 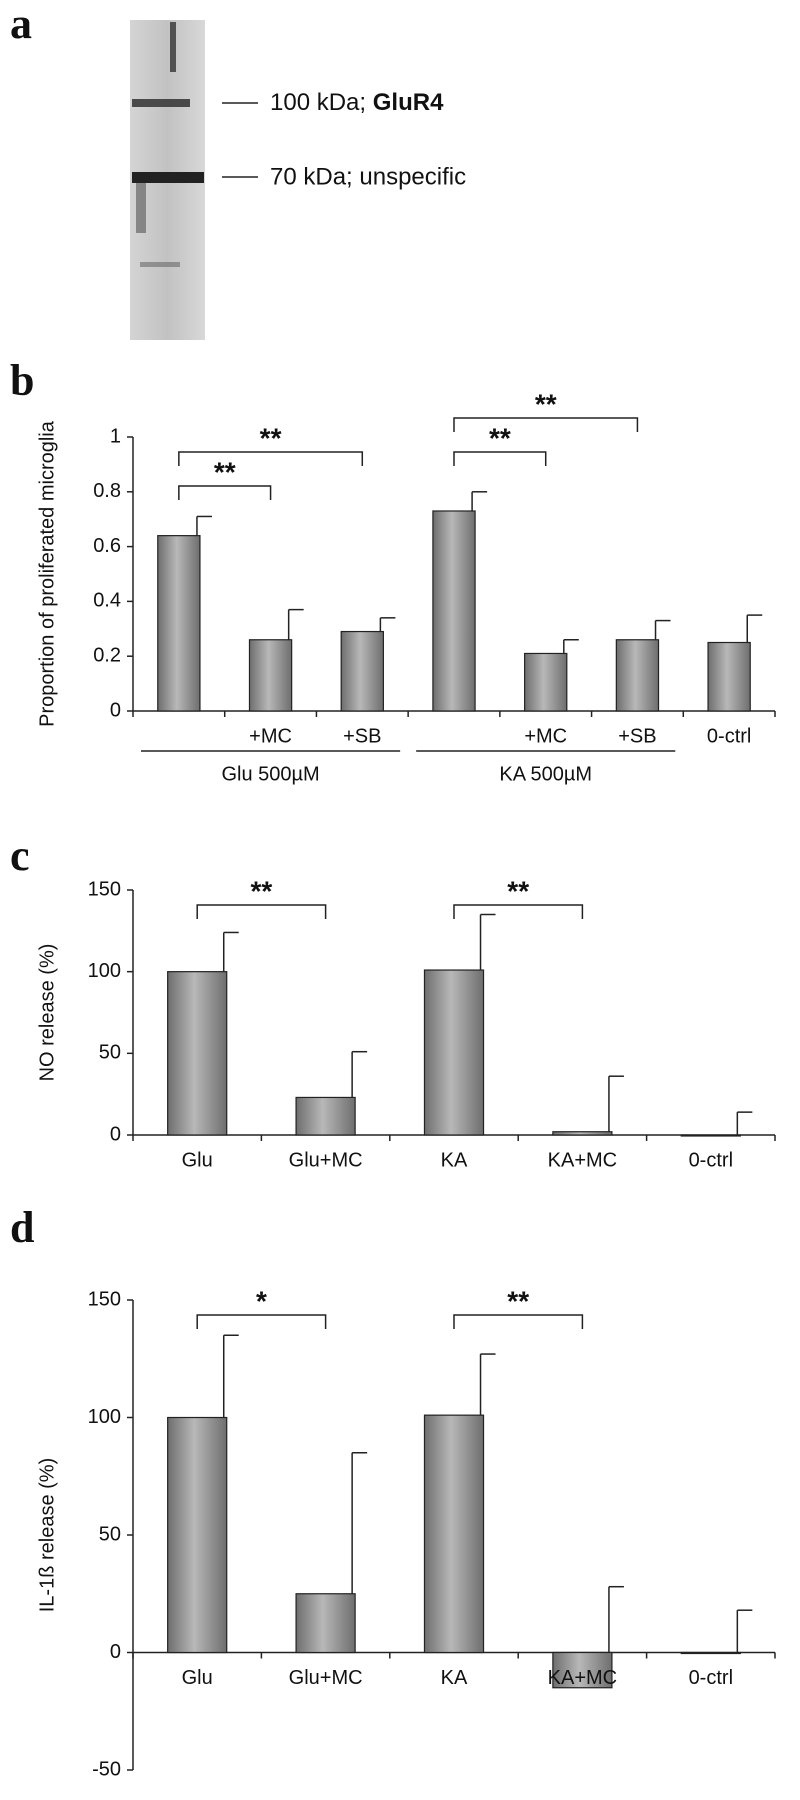 What do you see at coordinates (107, 655) in the screenshot?
I see `y-tick-label: 0.2` at bounding box center [107, 655].